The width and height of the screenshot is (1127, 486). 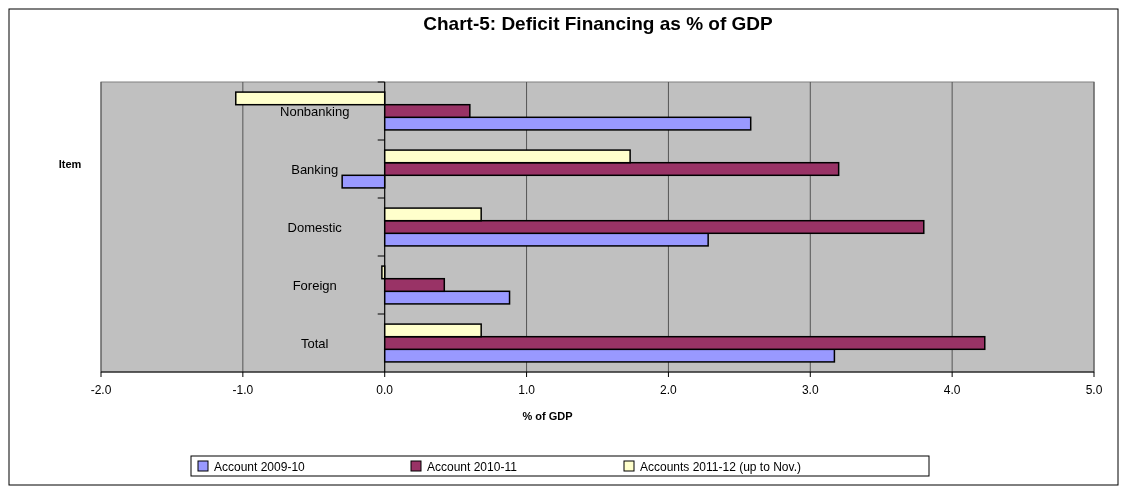 I want to click on x-tick-label: 4.0, so click(x=952, y=390).